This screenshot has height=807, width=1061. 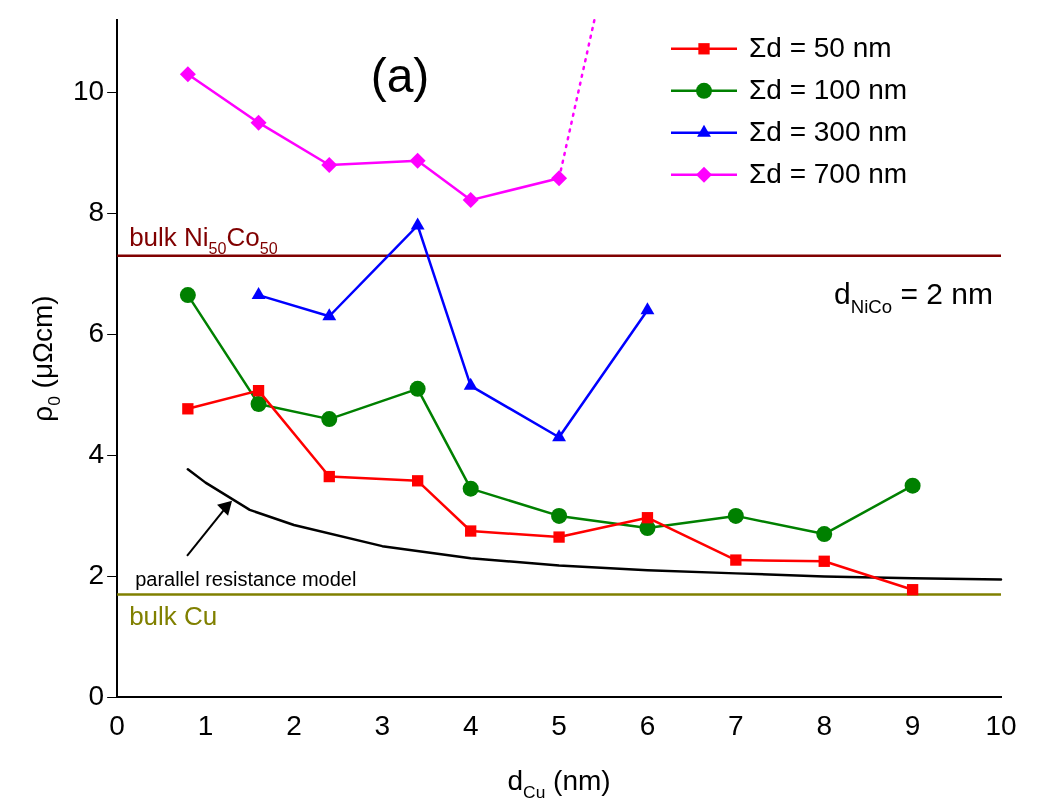 What do you see at coordinates (205, 725) in the screenshot?
I see `x-tick-label: 1` at bounding box center [205, 725].